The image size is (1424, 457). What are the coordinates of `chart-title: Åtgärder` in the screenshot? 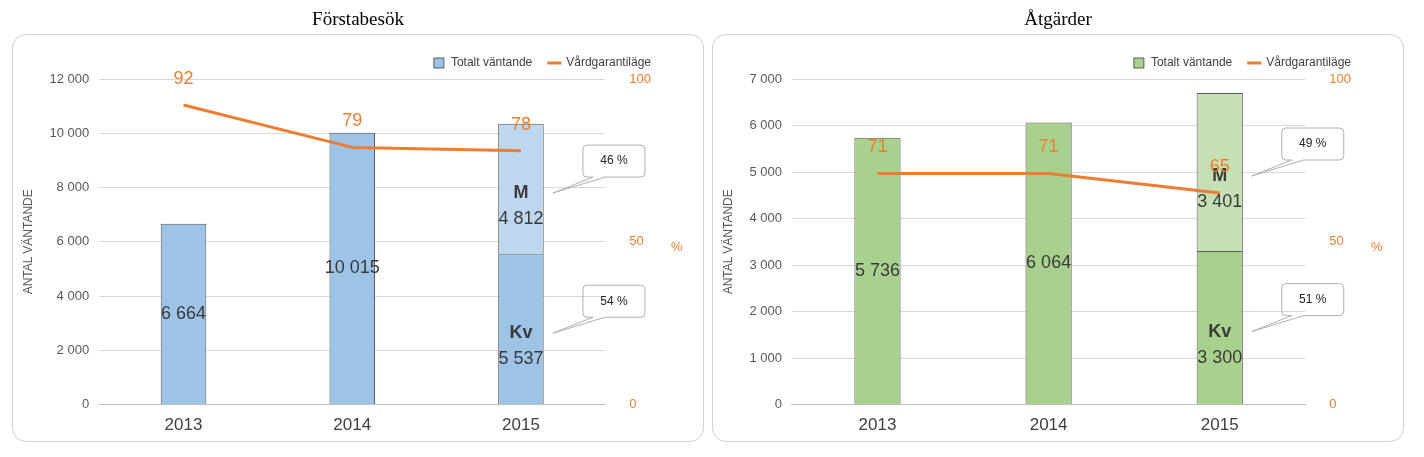 It's located at (1058, 19).